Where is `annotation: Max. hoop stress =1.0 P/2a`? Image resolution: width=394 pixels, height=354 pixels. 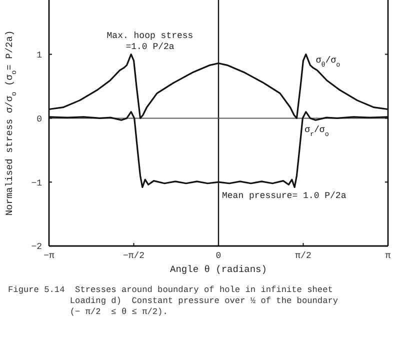
annotation: Max. hoop stress =1.0 P/2a is located at coordinates (150, 41).